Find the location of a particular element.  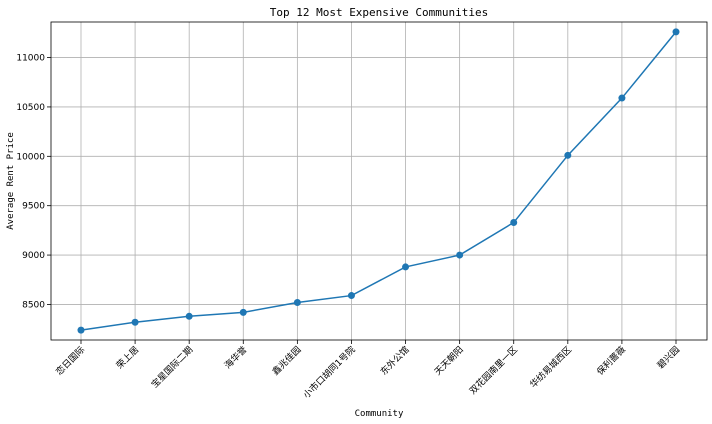

x-tick-label: 保利蔷薇 is located at coordinates (611, 361).